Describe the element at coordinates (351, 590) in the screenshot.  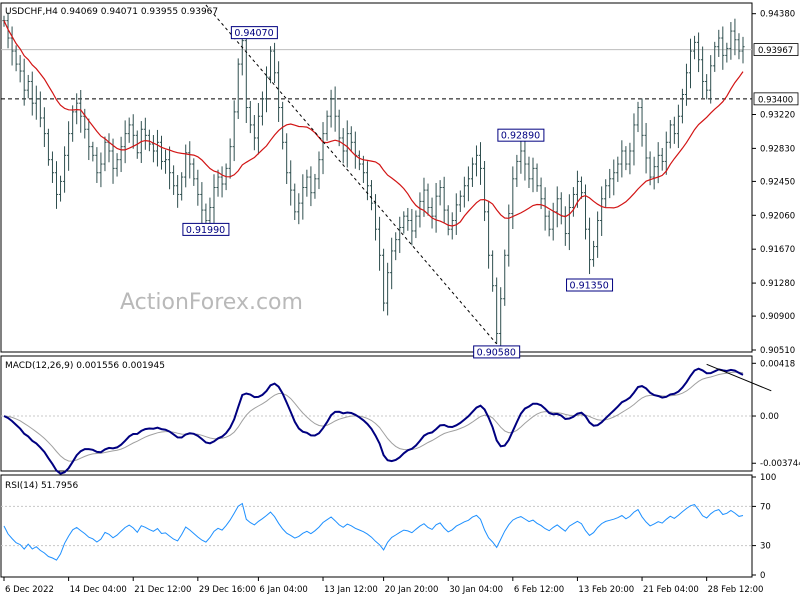
I see `x-tick-label: 13 Jan 12:00` at that location.